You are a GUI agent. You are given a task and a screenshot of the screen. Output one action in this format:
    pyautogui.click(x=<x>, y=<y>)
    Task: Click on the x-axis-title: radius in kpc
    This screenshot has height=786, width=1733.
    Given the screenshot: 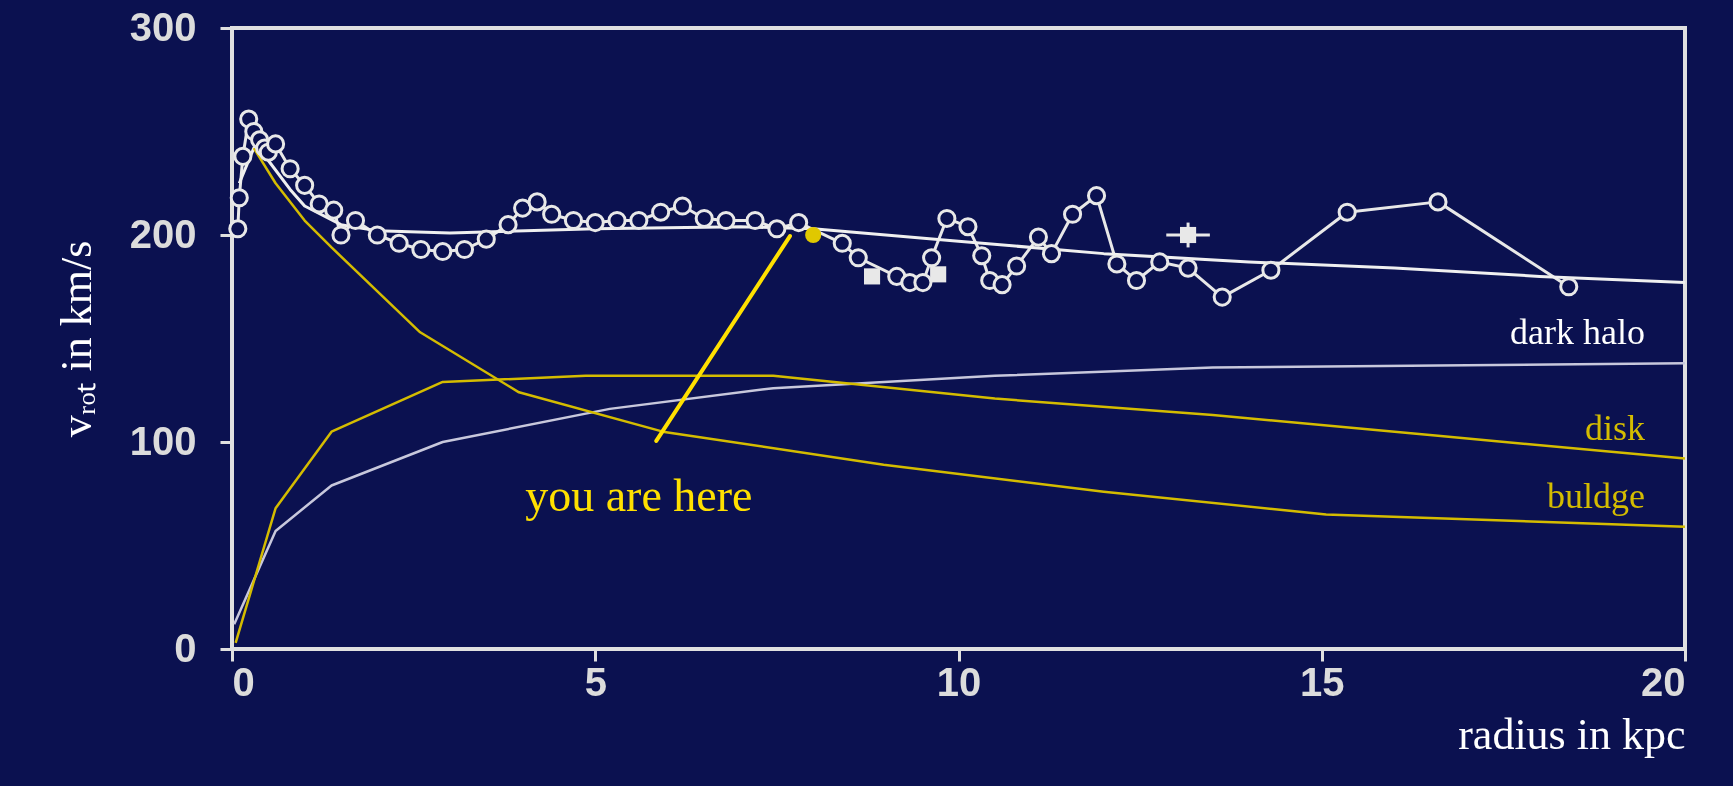 What is the action you would take?
    pyautogui.click(x=1572, y=734)
    